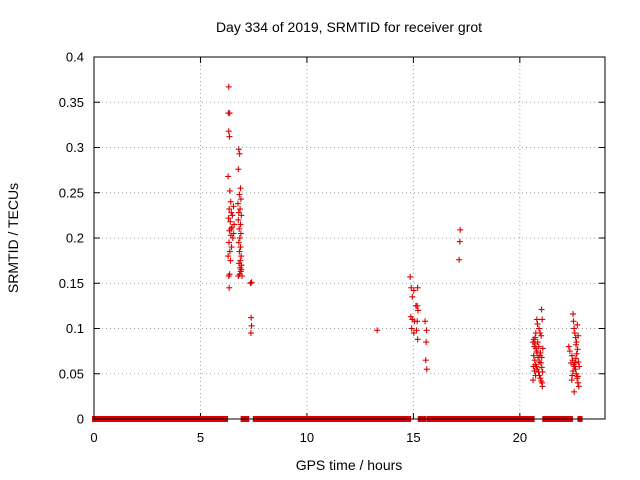 The image size is (640, 480). What do you see at coordinates (93, 437) in the screenshot?
I see `x-tick-label: 0` at bounding box center [93, 437].